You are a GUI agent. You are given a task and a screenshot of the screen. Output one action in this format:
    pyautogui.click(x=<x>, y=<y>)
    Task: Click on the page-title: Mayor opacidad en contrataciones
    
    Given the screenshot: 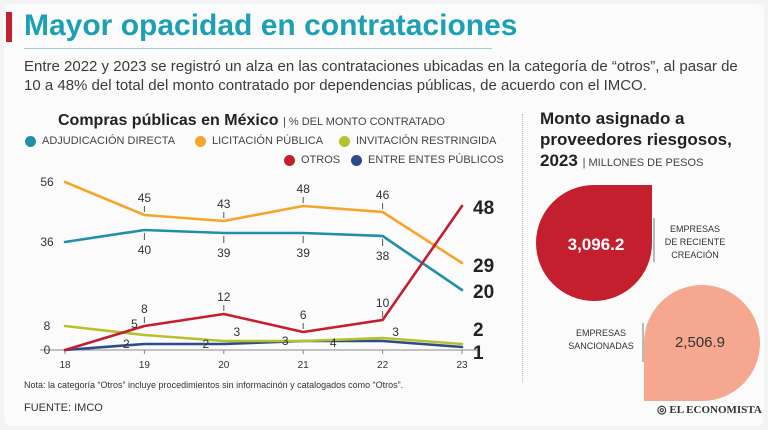 What is the action you would take?
    pyautogui.click(x=271, y=25)
    